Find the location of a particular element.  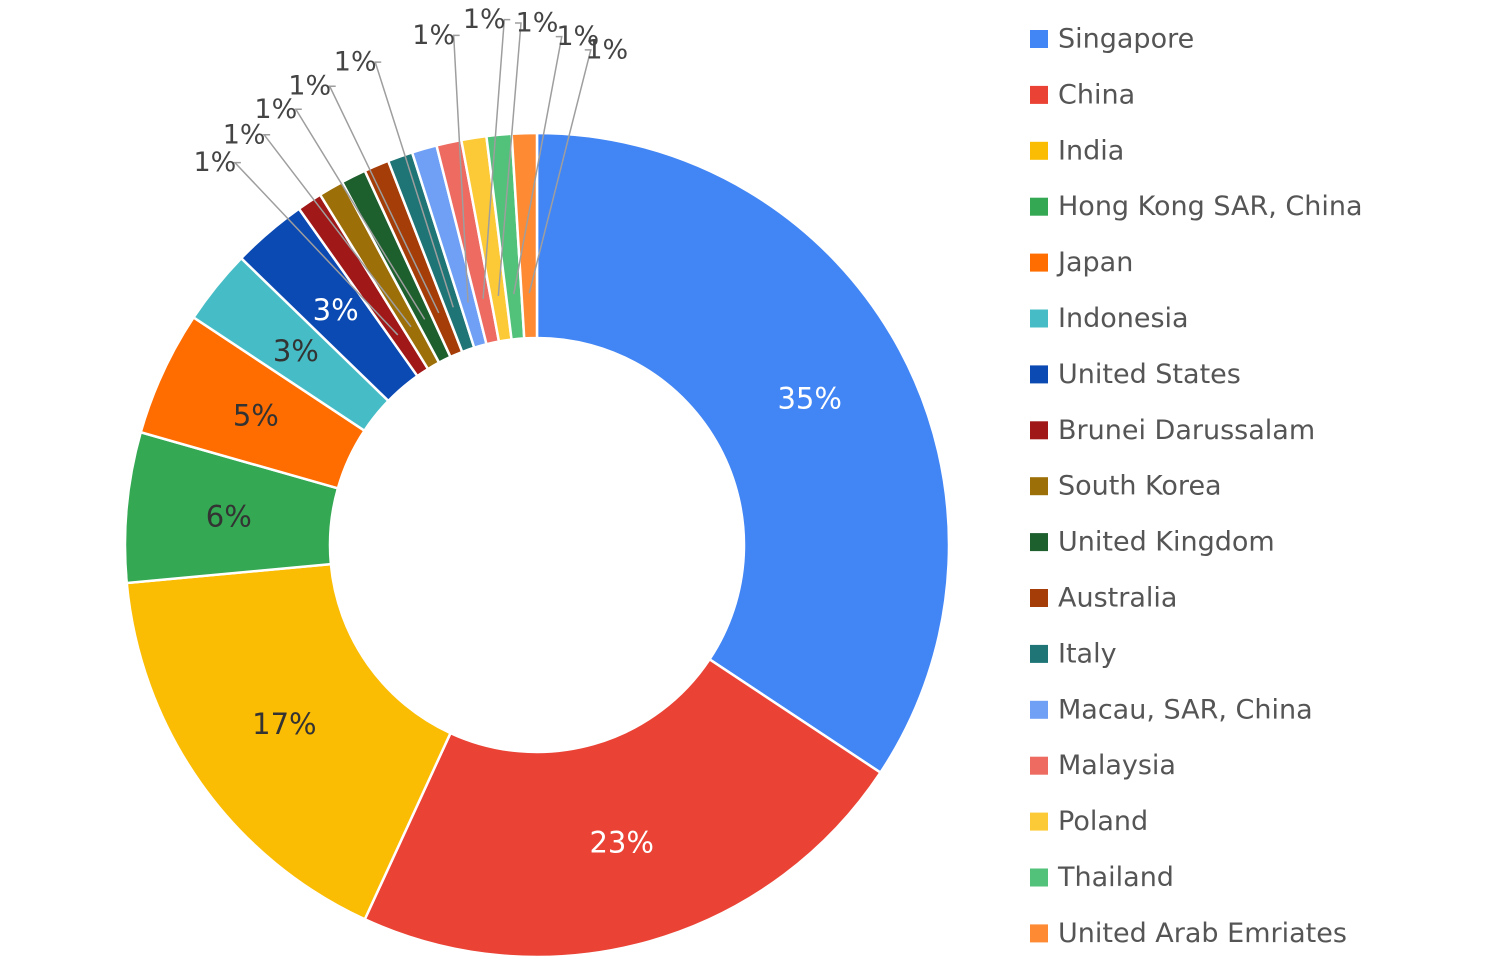

legend-item-brunei-darussalam: Brunei Darussalam is located at coordinates (1172, 430).